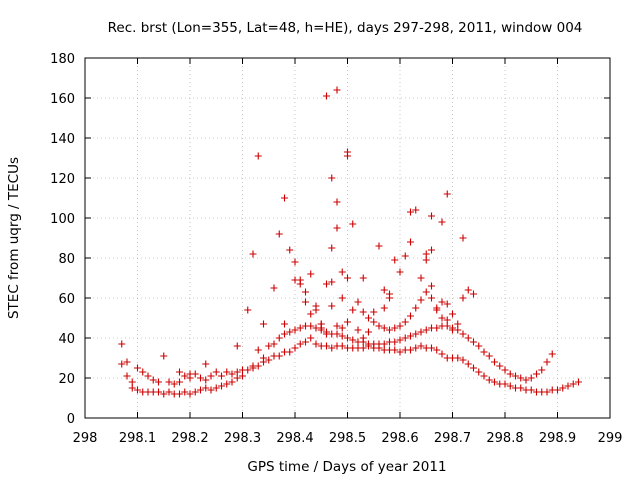  I want to click on y-tick-label: 160, so click(62, 99).